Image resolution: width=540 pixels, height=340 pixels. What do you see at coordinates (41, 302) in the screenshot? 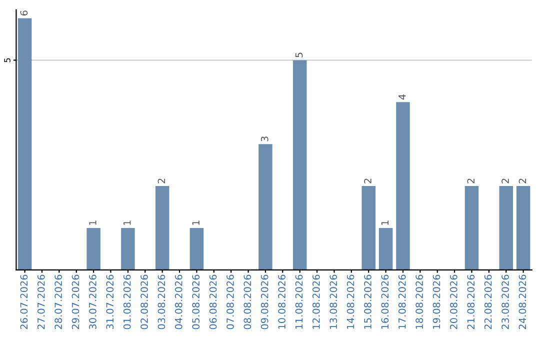
I see `x-tick-label: 27.07.2026` at bounding box center [41, 302].